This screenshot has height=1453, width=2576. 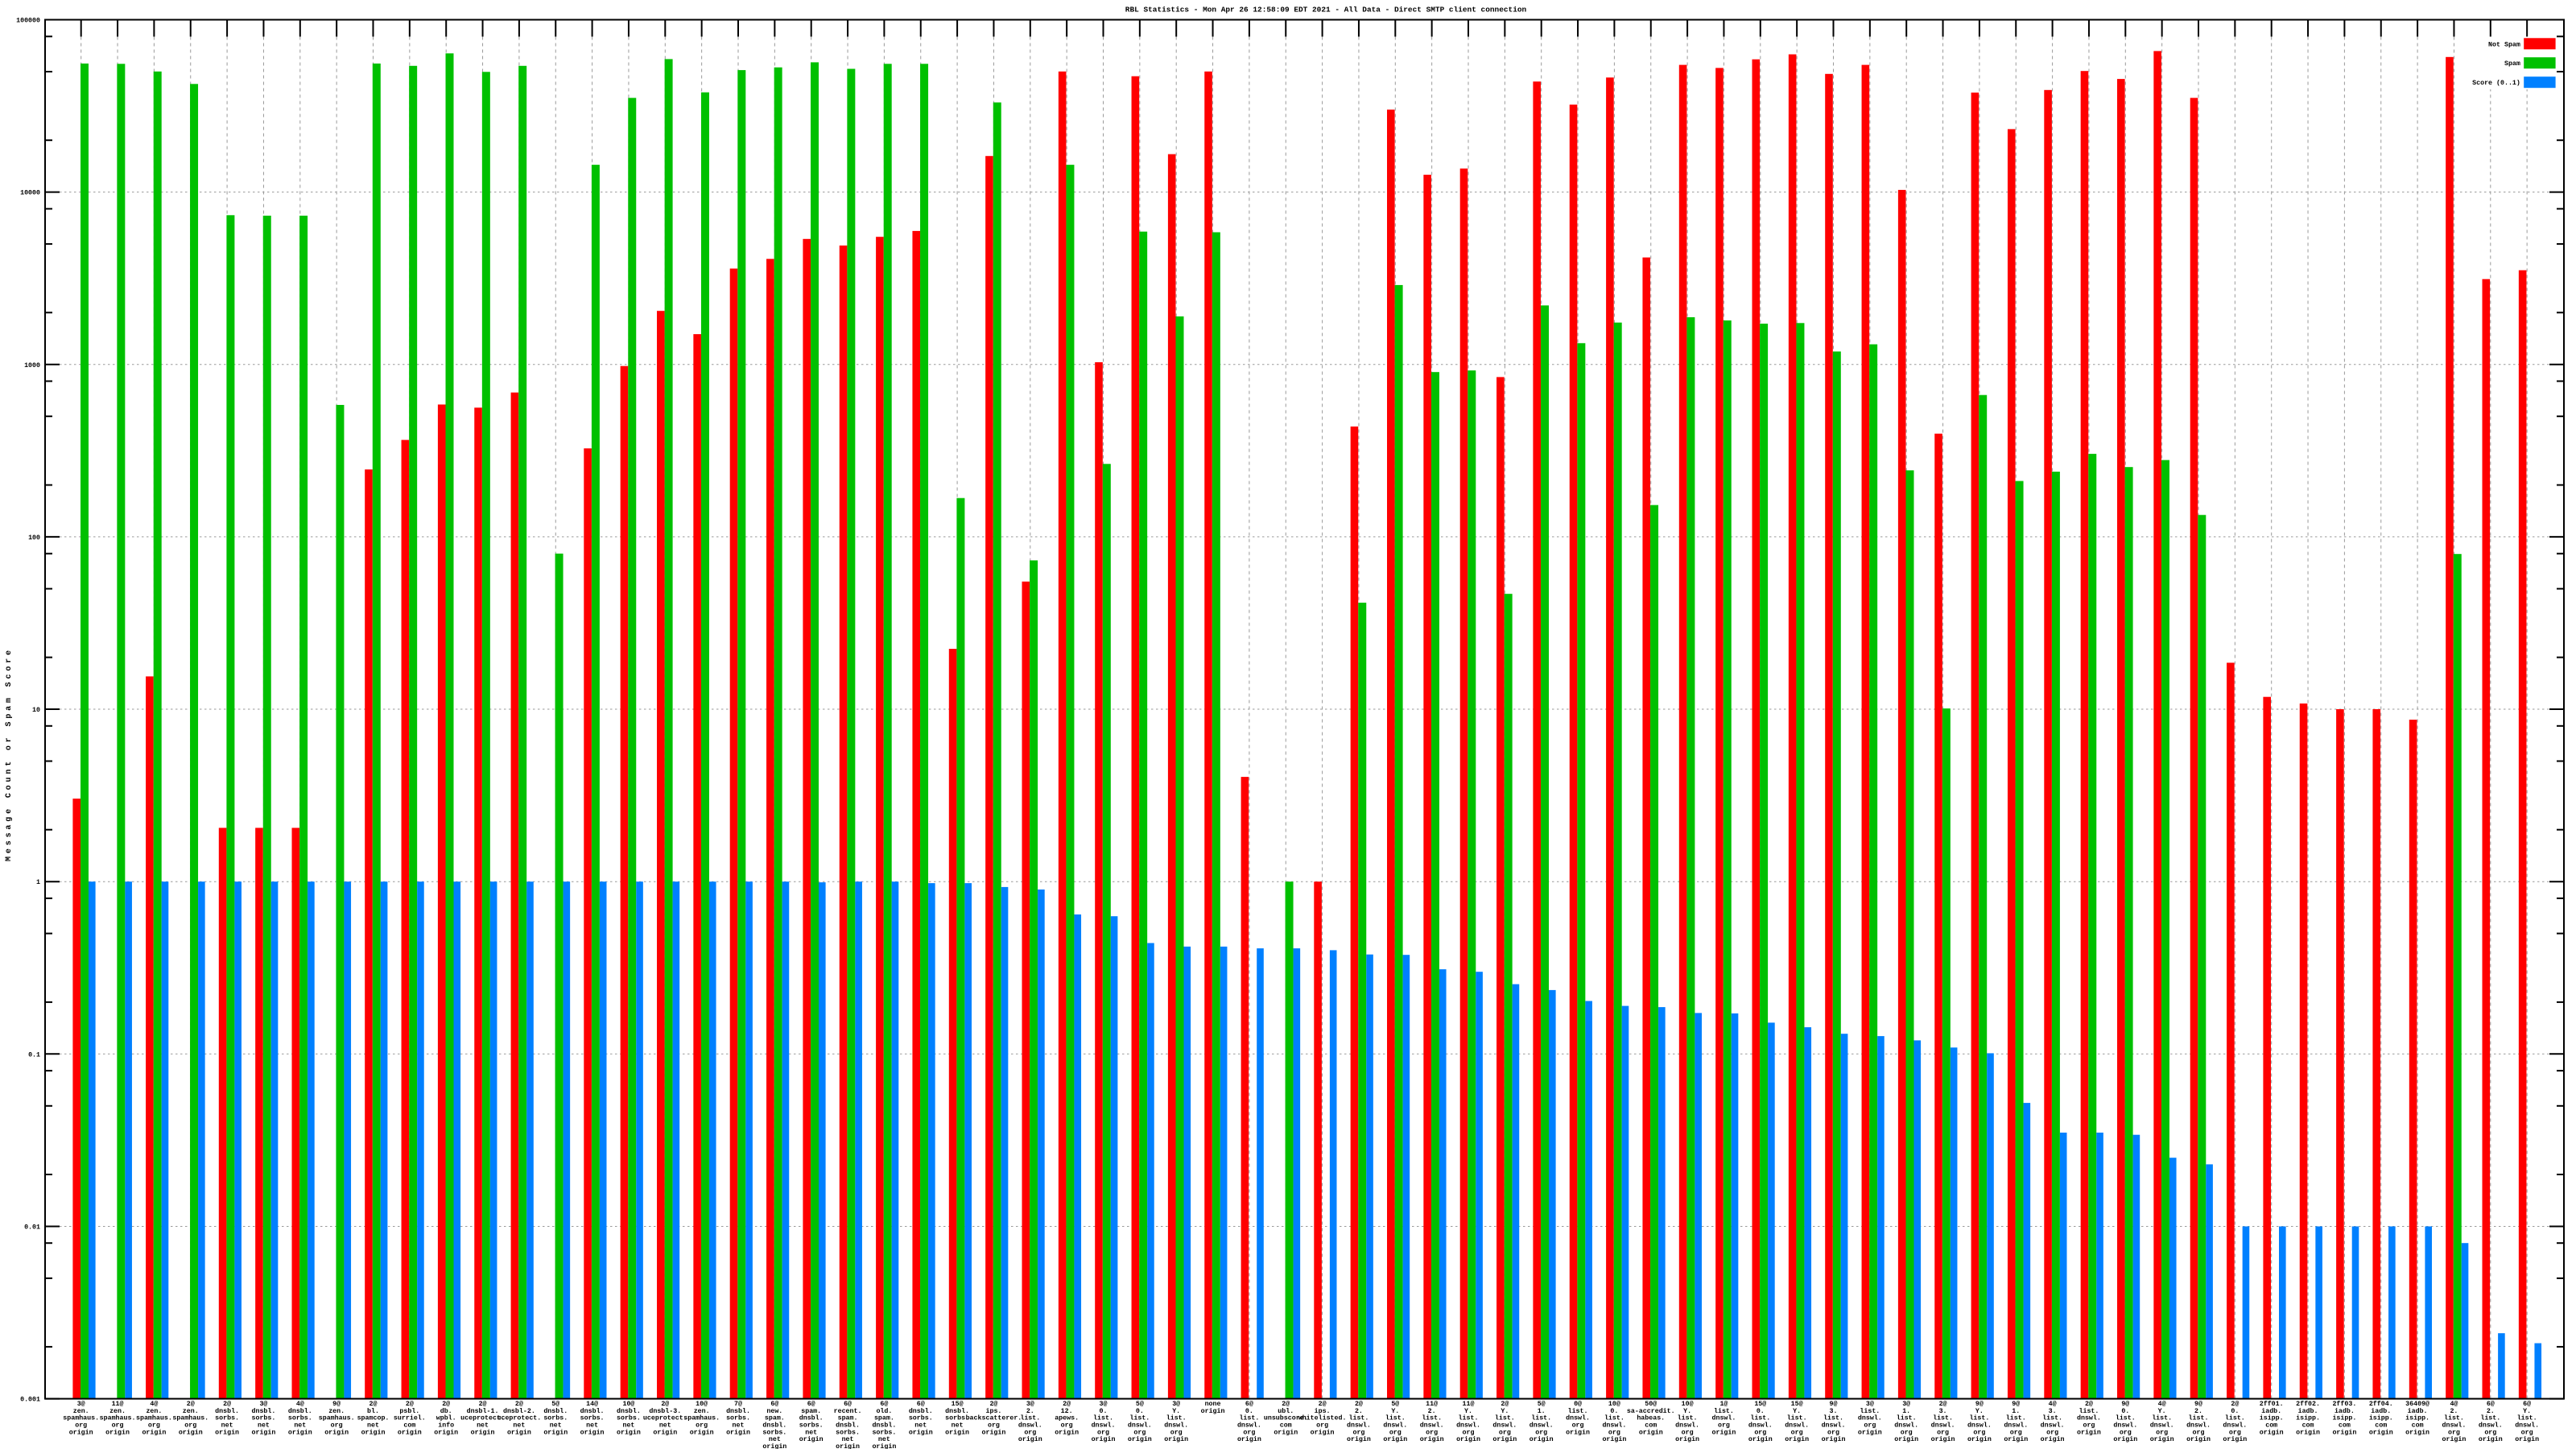 I want to click on svg-text: 11@, so click(x=1432, y=1404).